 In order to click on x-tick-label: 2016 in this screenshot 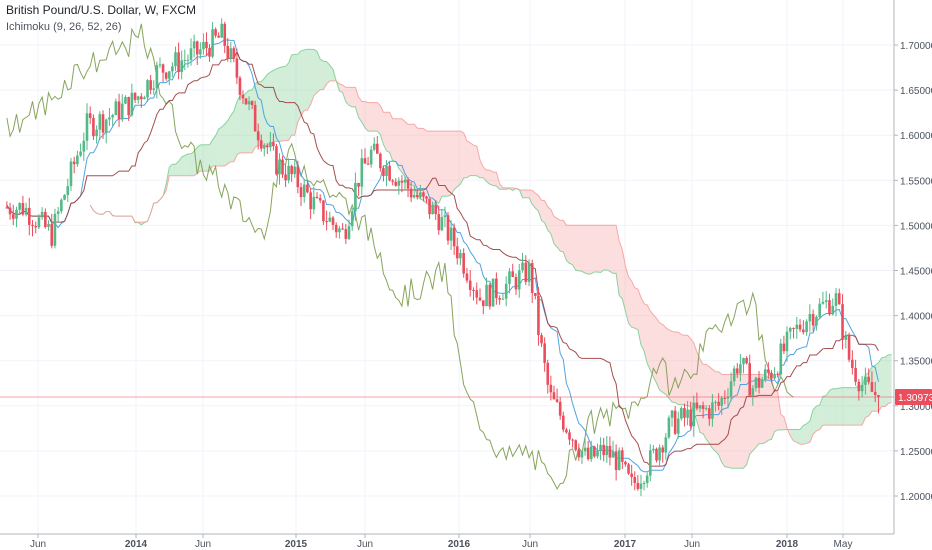, I will do `click(459, 544)`.